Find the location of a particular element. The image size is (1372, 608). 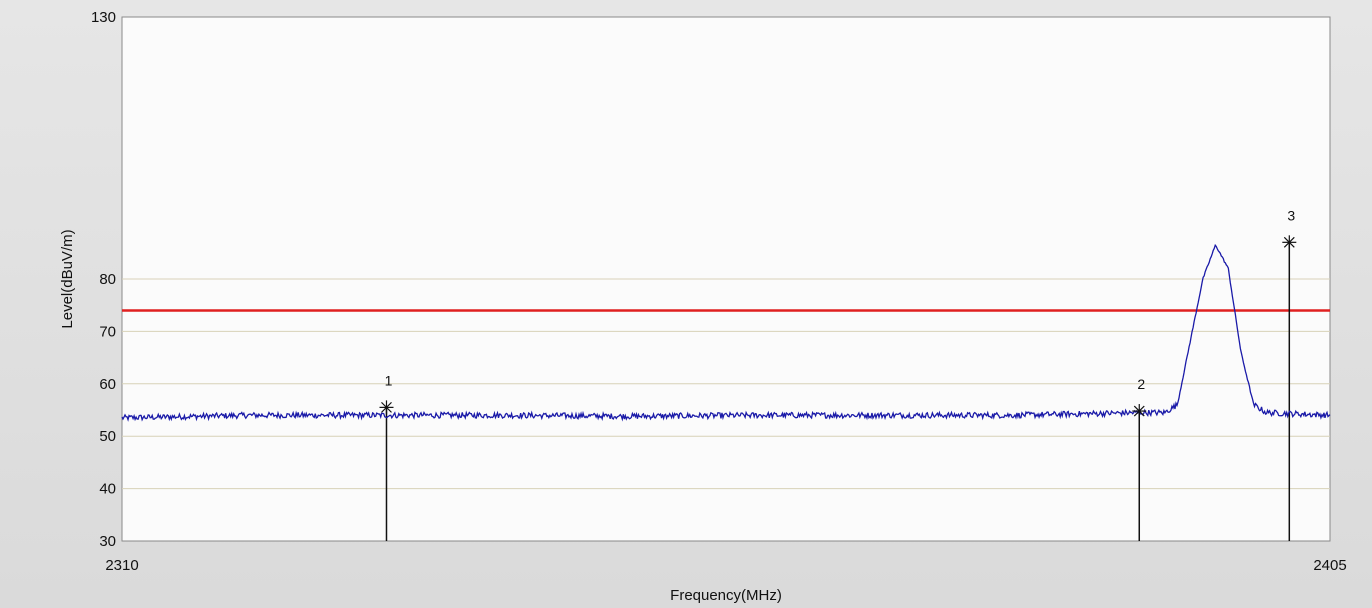

y-axis-tick-labels: 30 40 50 60 70 80 130 is located at coordinates (103, 279).